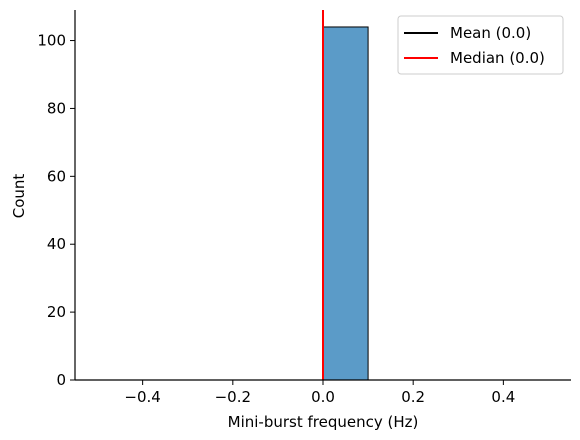  What do you see at coordinates (503, 397) in the screenshot?
I see `x-tick-label: 0.4` at bounding box center [503, 397].